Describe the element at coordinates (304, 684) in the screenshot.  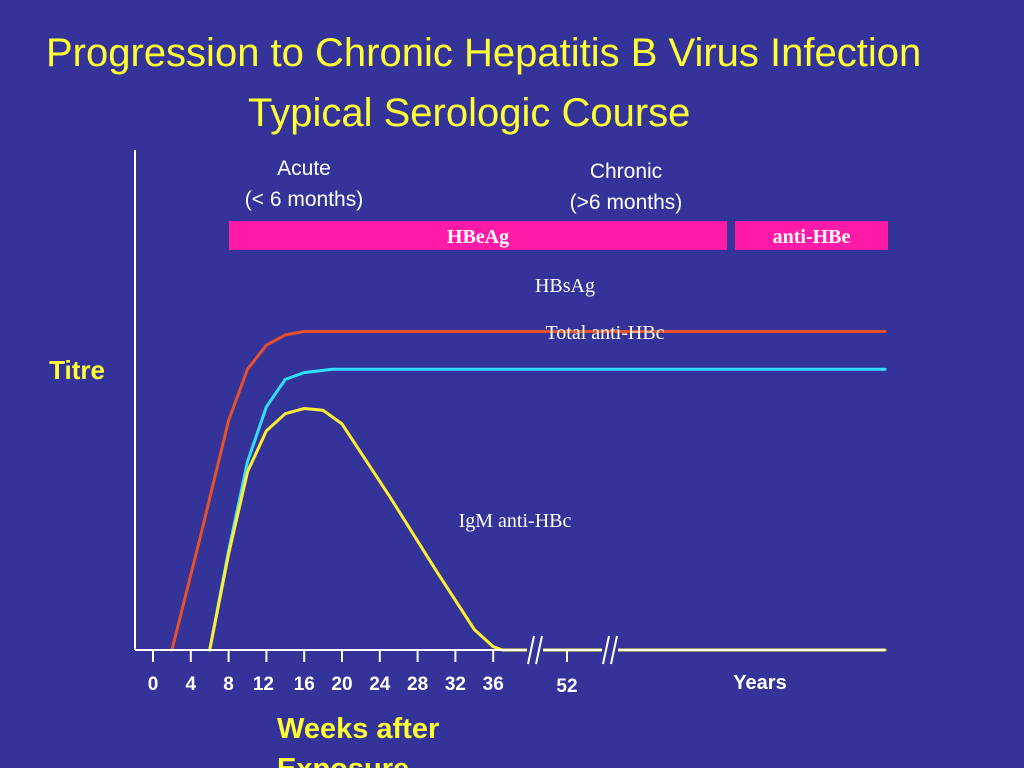
I see `x-tick-label-4: 16` at that location.